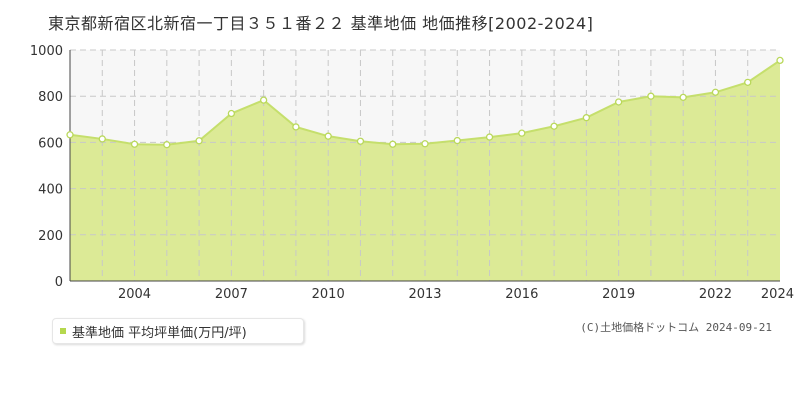 This screenshot has width=800, height=400. Describe the element at coordinates (50, 236) in the screenshot. I see `y-tick-label: 200` at that location.